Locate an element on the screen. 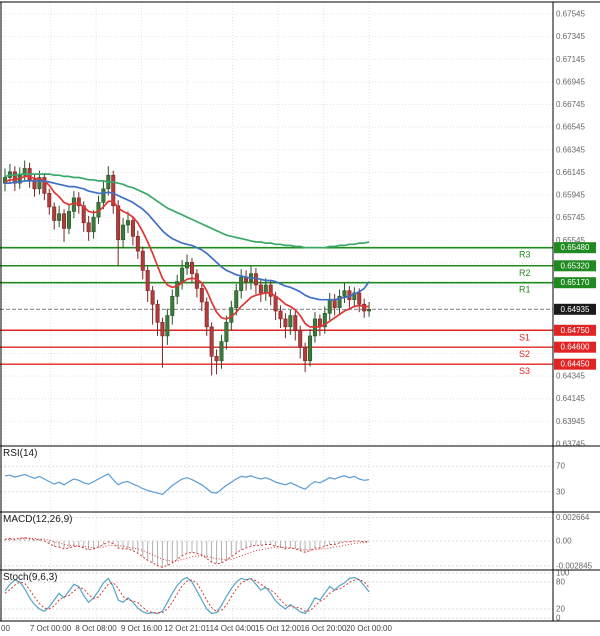  price-tick-label: 0.63745 is located at coordinates (570, 443).